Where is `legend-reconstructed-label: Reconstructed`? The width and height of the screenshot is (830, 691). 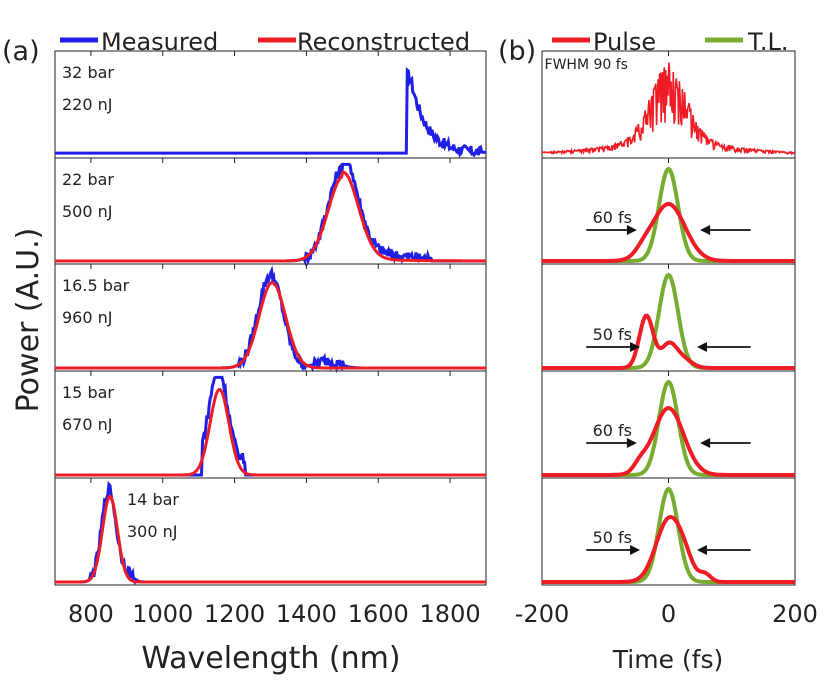
legend-reconstructed-label: Reconstructed is located at coordinates (383, 42).